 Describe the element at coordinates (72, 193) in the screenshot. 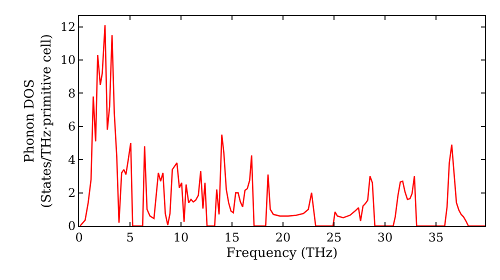

I see `y-tick-label: 2` at that location.